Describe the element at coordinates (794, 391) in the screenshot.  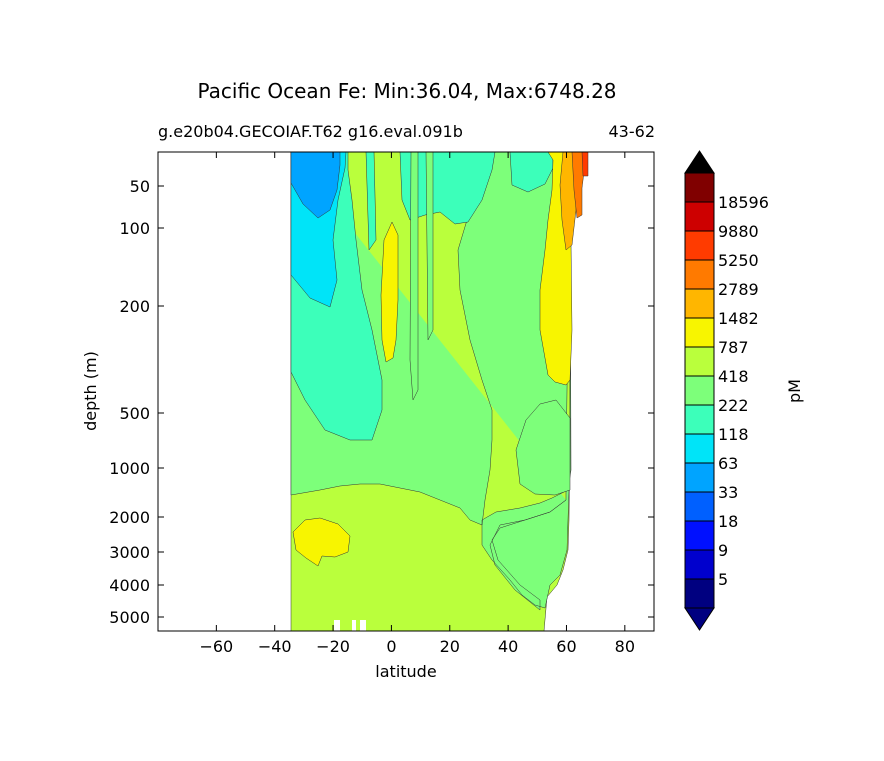
I see `colorbar-label: pM` at that location.